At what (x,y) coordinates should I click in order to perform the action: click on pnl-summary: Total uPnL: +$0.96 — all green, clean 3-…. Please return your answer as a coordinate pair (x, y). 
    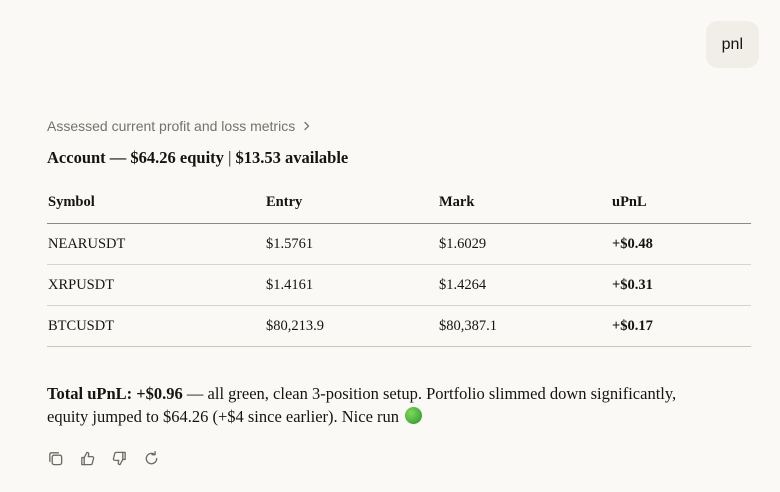
    Looking at the image, I should click on (367, 405).